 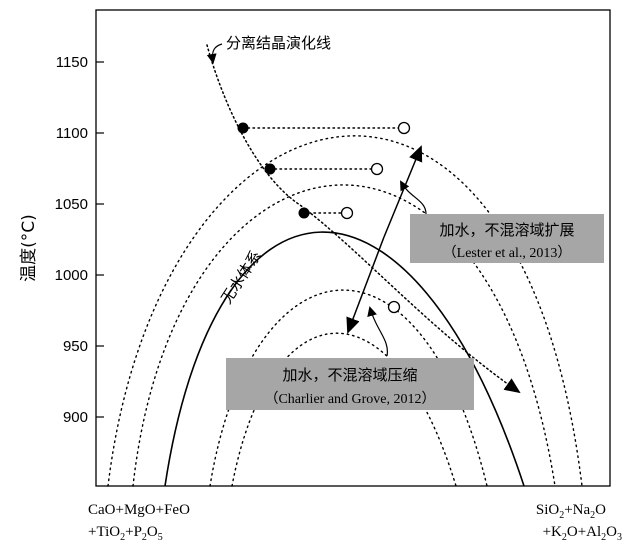 What do you see at coordinates (365, 285) in the screenshot?
I see `double-arrow-down` at bounding box center [365, 285].